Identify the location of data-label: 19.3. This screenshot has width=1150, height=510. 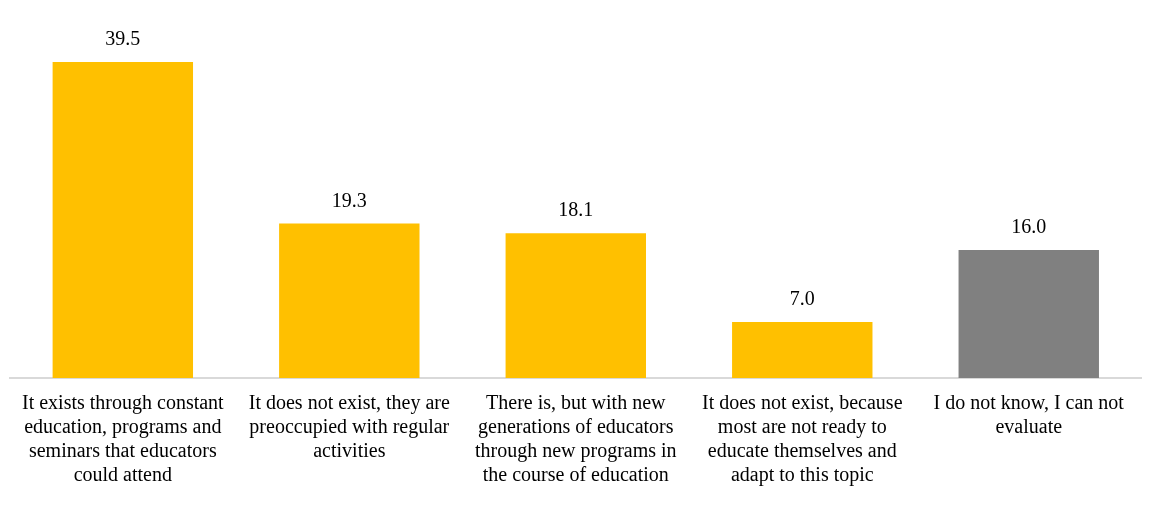
(349, 199).